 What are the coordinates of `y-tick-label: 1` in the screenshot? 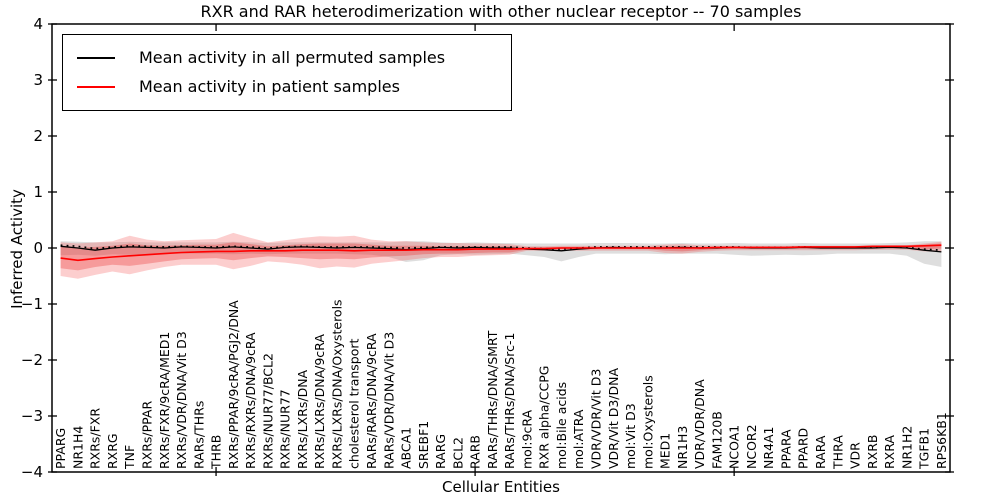 It's located at (38, 192).